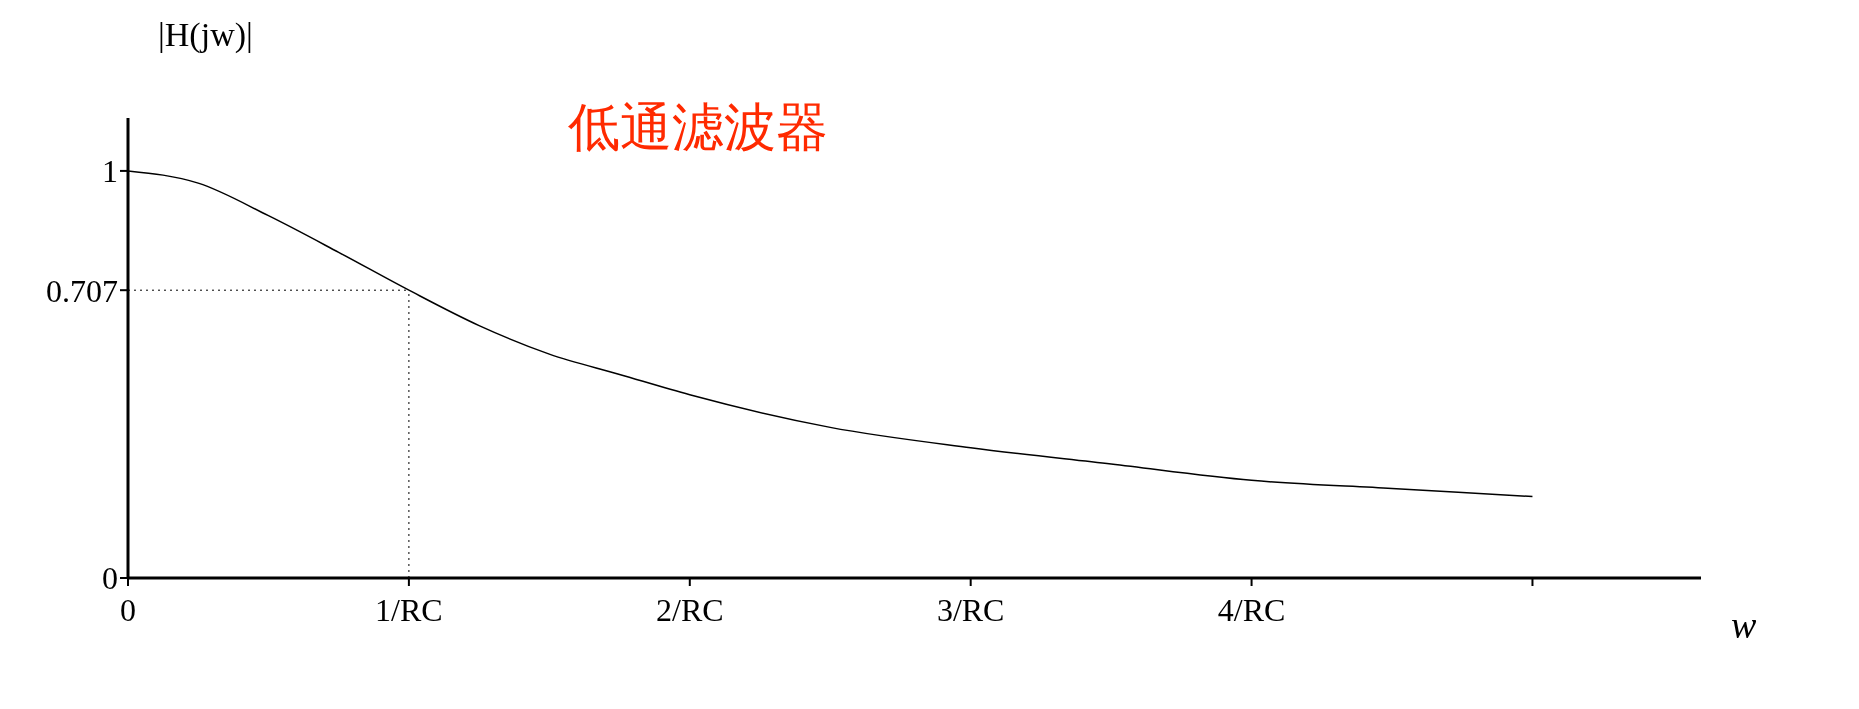  What do you see at coordinates (82, 290) in the screenshot?
I see `y-tick-label: 0.707` at bounding box center [82, 290].